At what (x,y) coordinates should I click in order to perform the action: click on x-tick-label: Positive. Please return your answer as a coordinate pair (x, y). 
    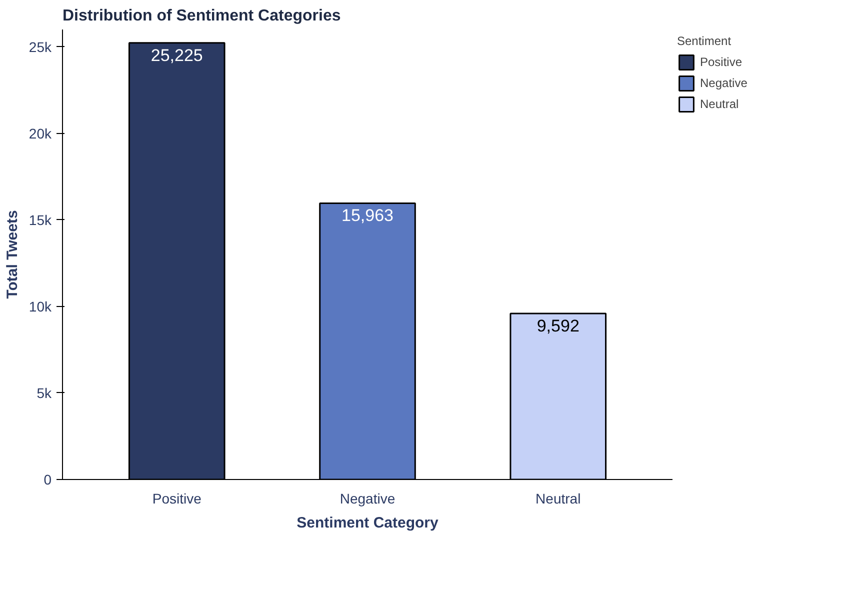
    Looking at the image, I should click on (177, 498).